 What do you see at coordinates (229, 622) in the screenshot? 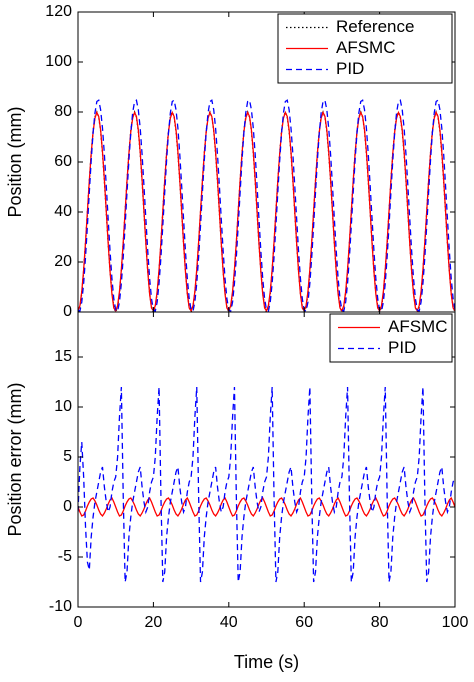
I see `x-tick-label: 40` at bounding box center [229, 622].